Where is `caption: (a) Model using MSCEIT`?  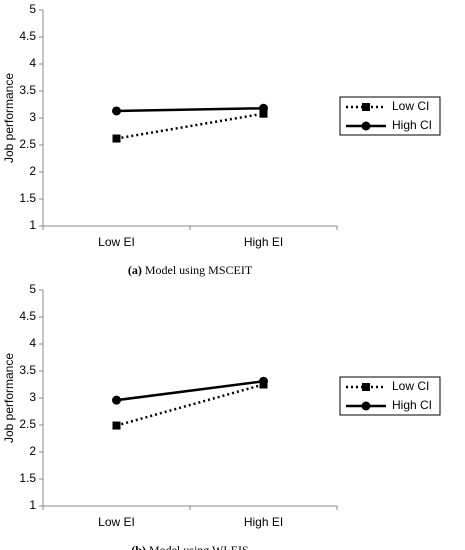 caption: (a) Model using MSCEIT is located at coordinates (190, 270).